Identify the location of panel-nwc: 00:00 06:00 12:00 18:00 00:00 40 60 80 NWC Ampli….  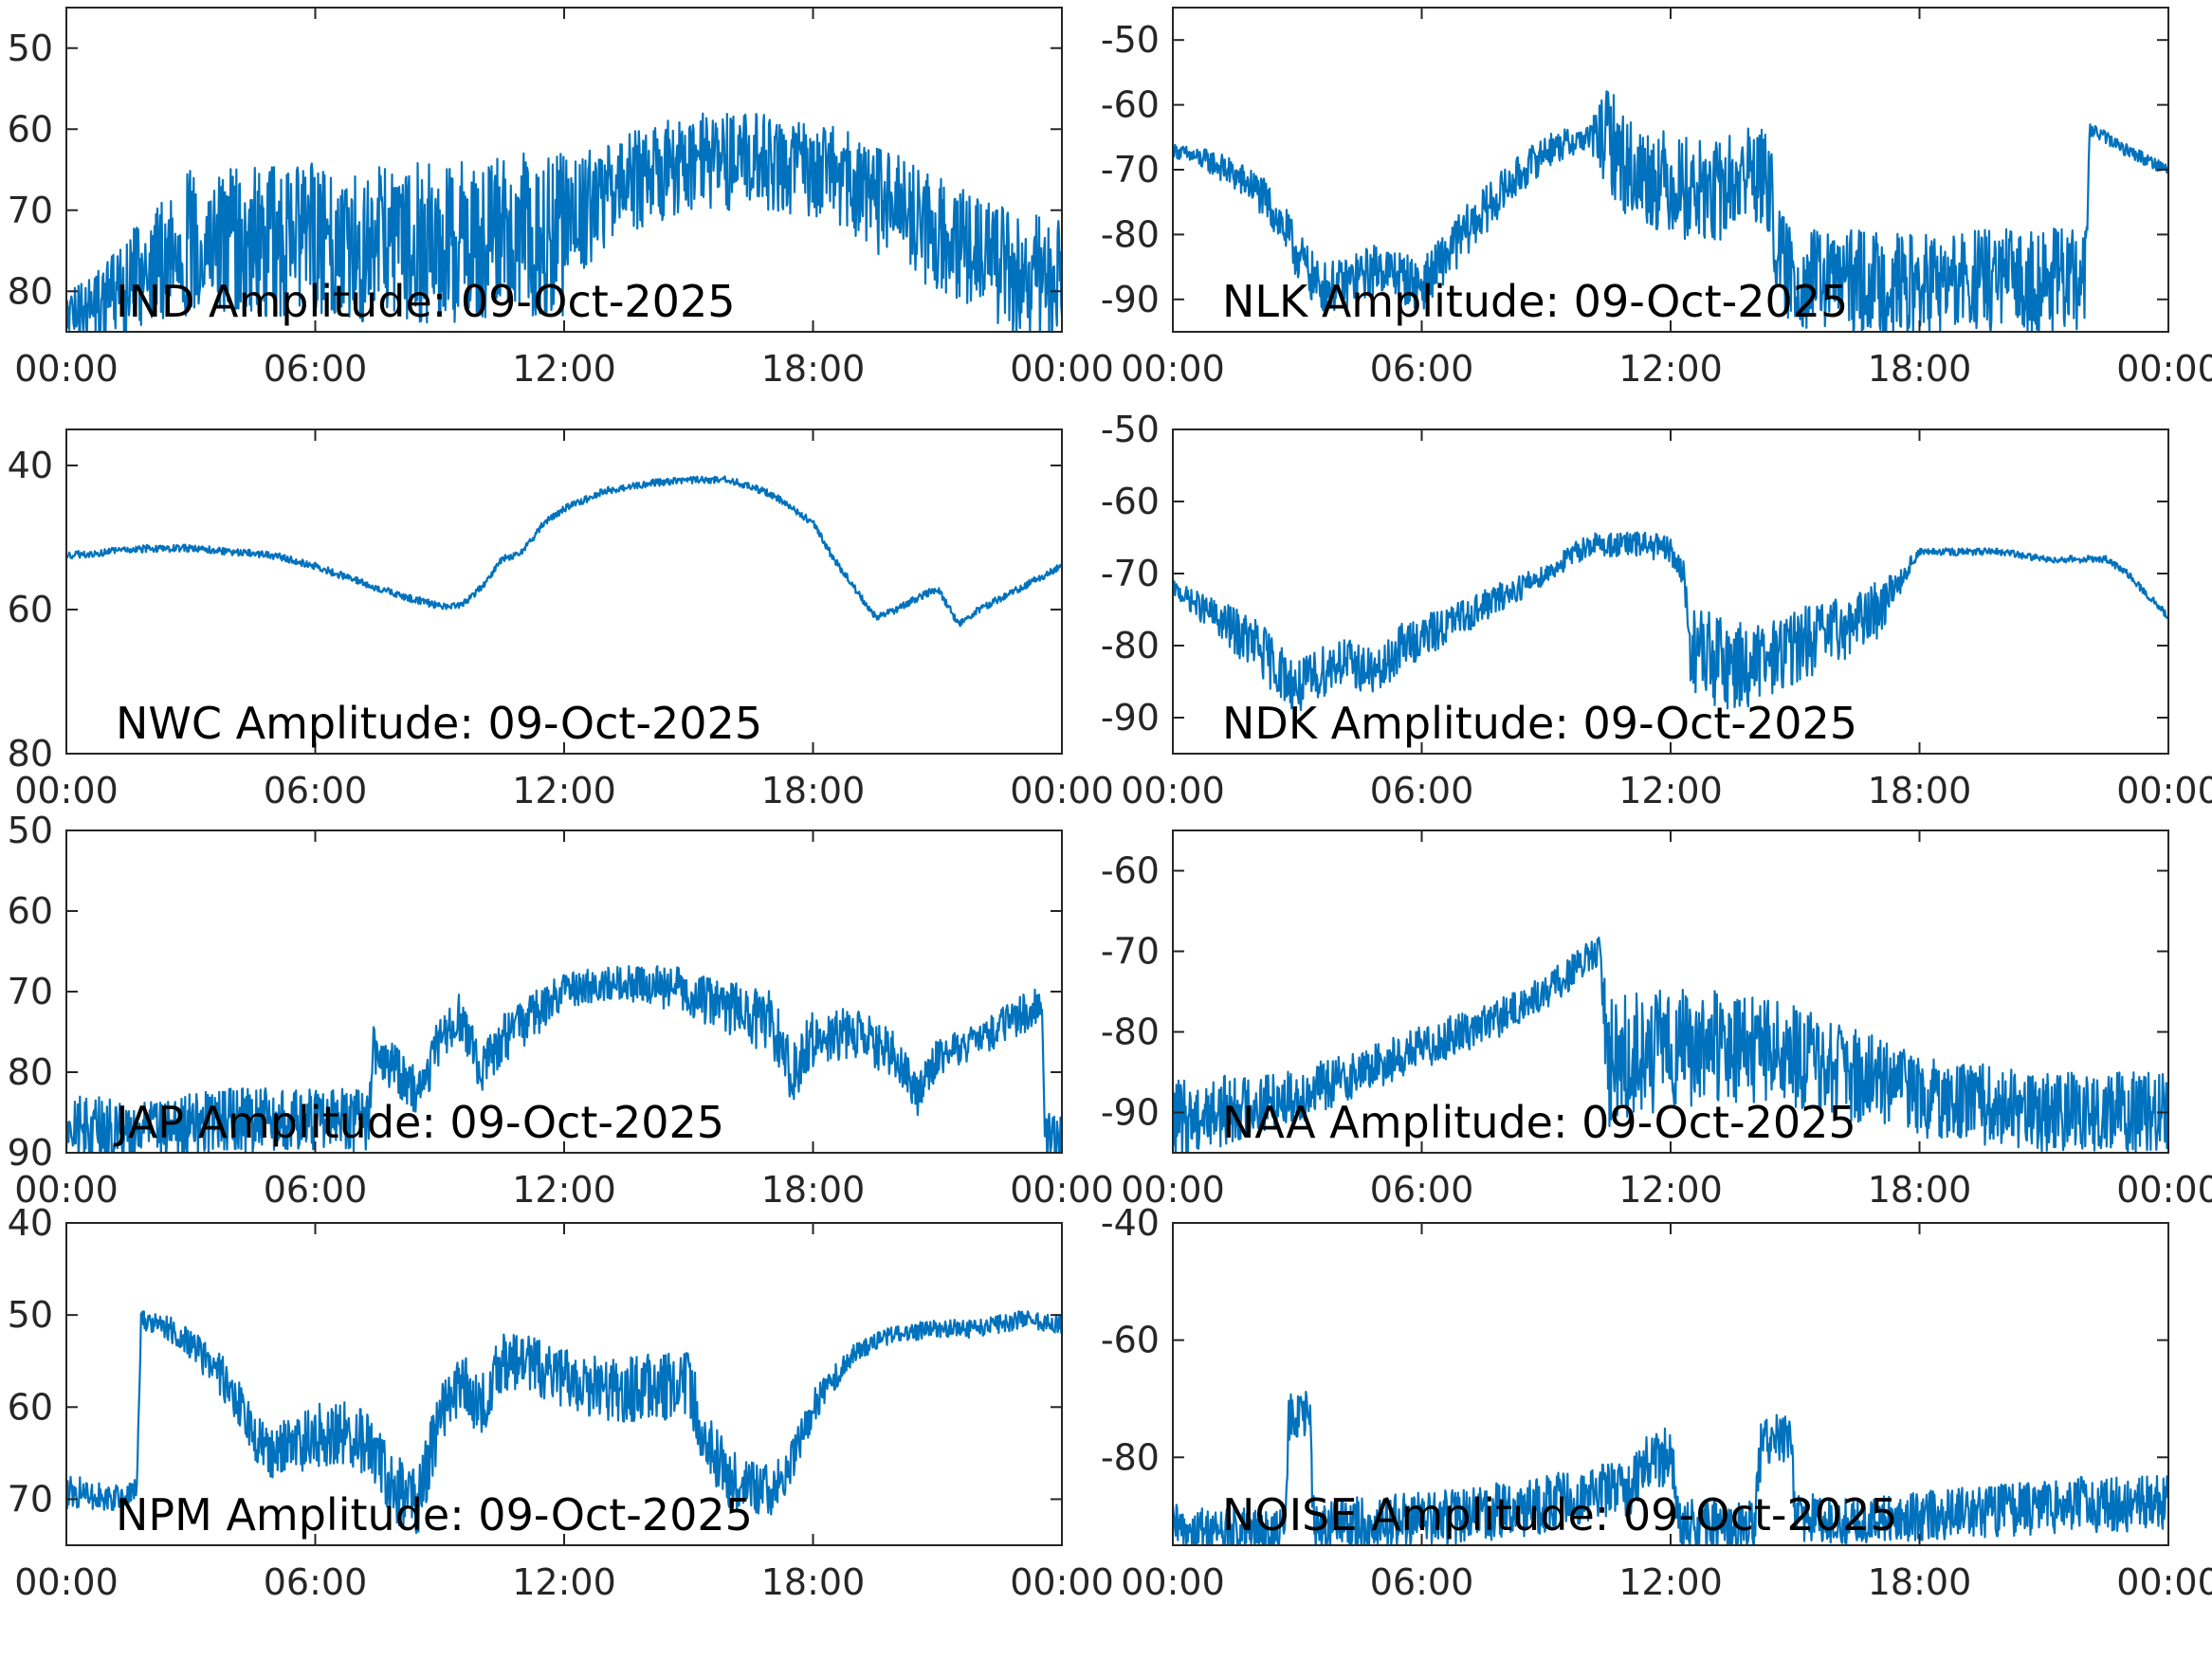
(561, 619).